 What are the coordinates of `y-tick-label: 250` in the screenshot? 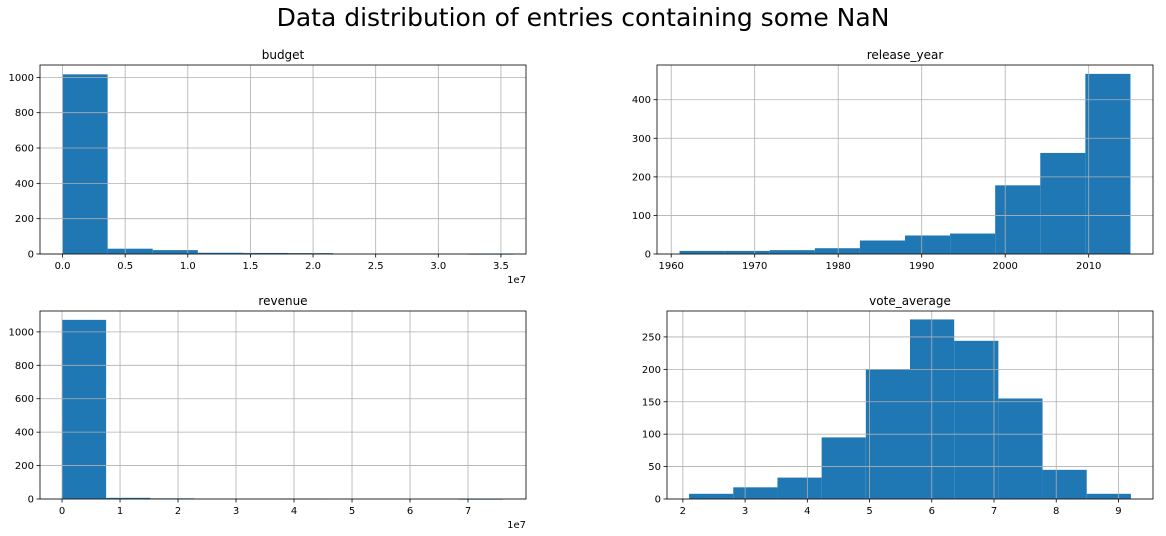 It's located at (651, 337).